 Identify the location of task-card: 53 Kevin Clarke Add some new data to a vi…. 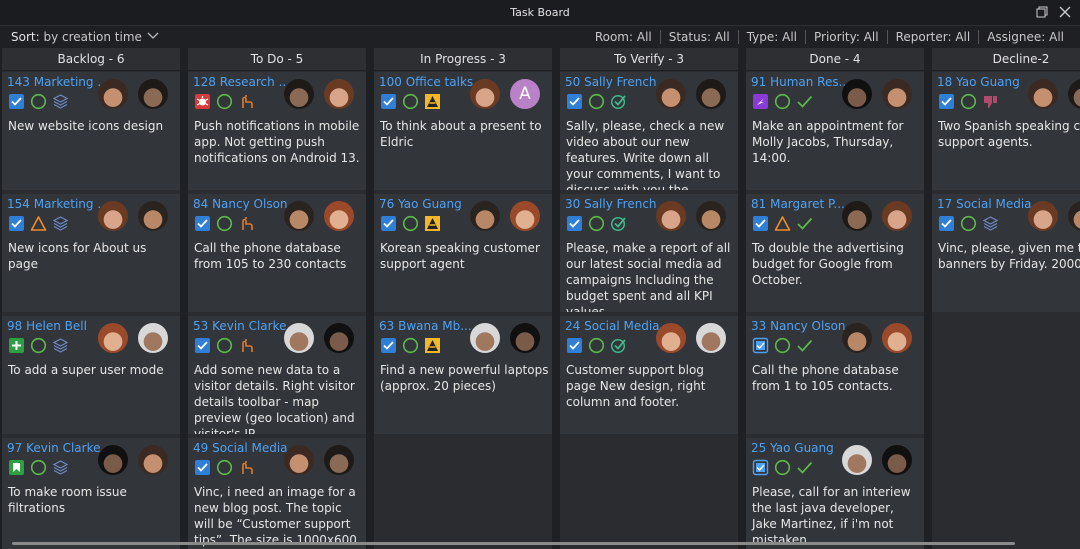
(277, 375).